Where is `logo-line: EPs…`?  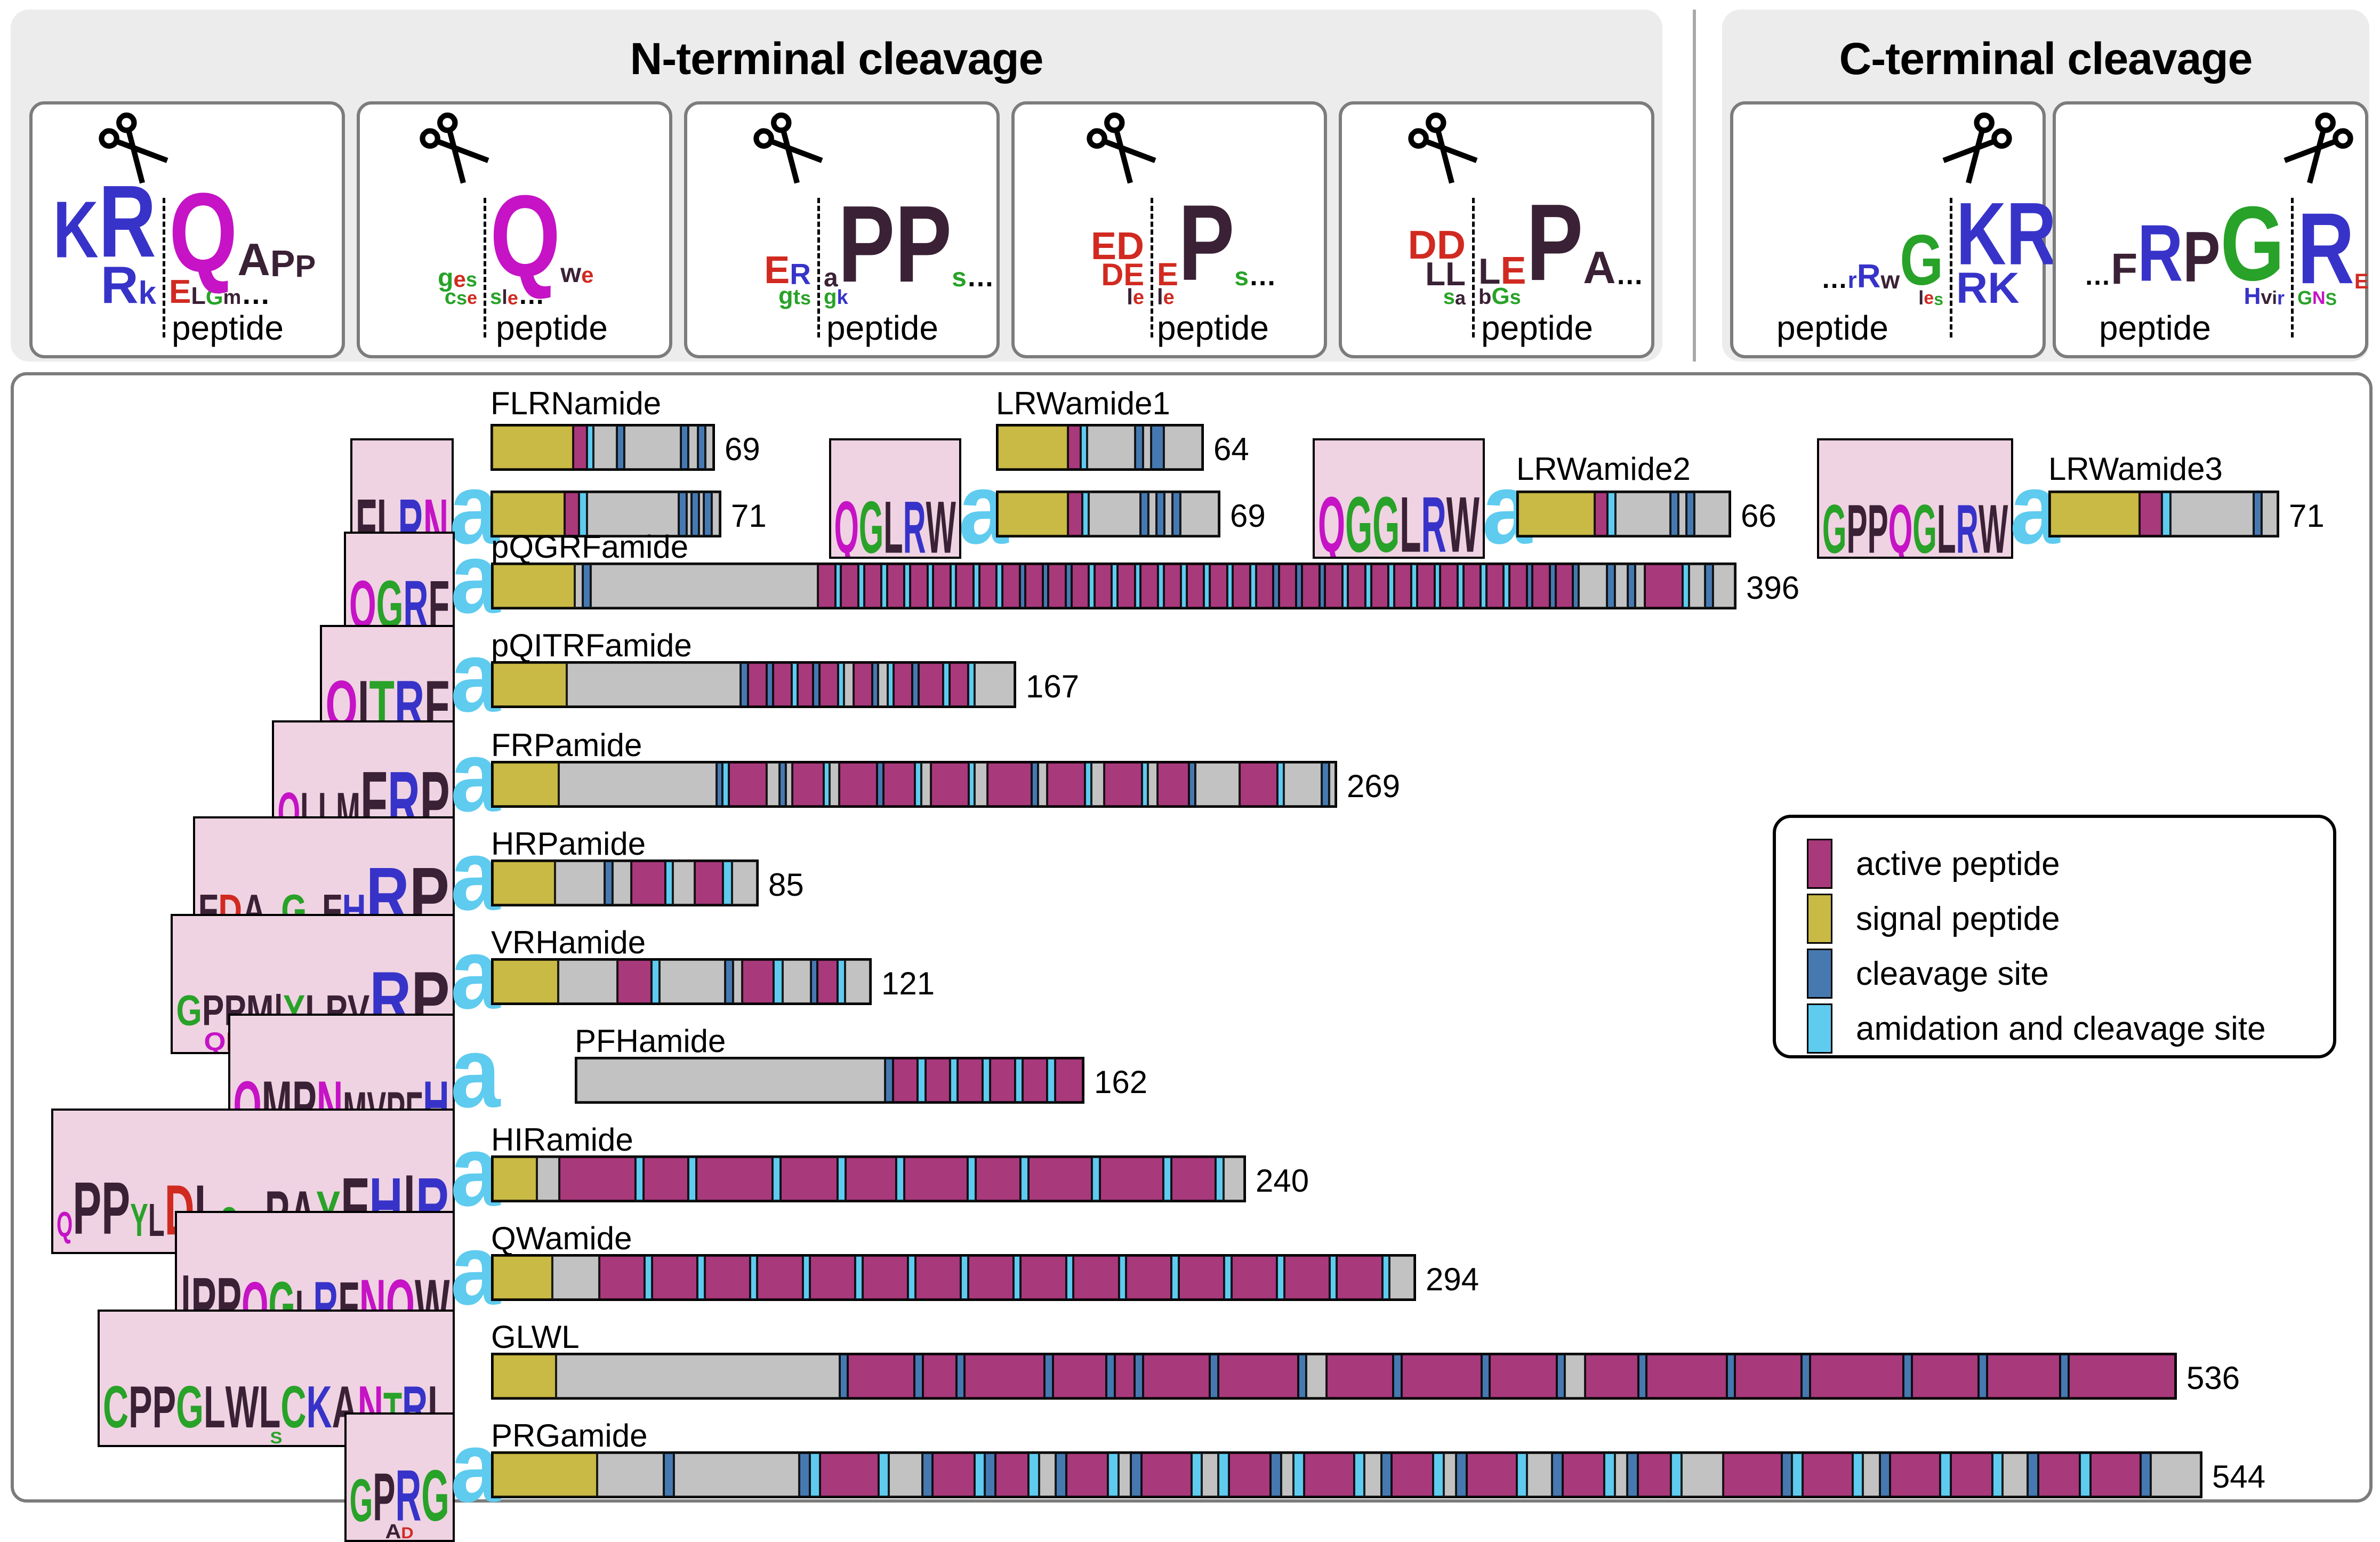
logo-line: EPs… is located at coordinates (1216, 243).